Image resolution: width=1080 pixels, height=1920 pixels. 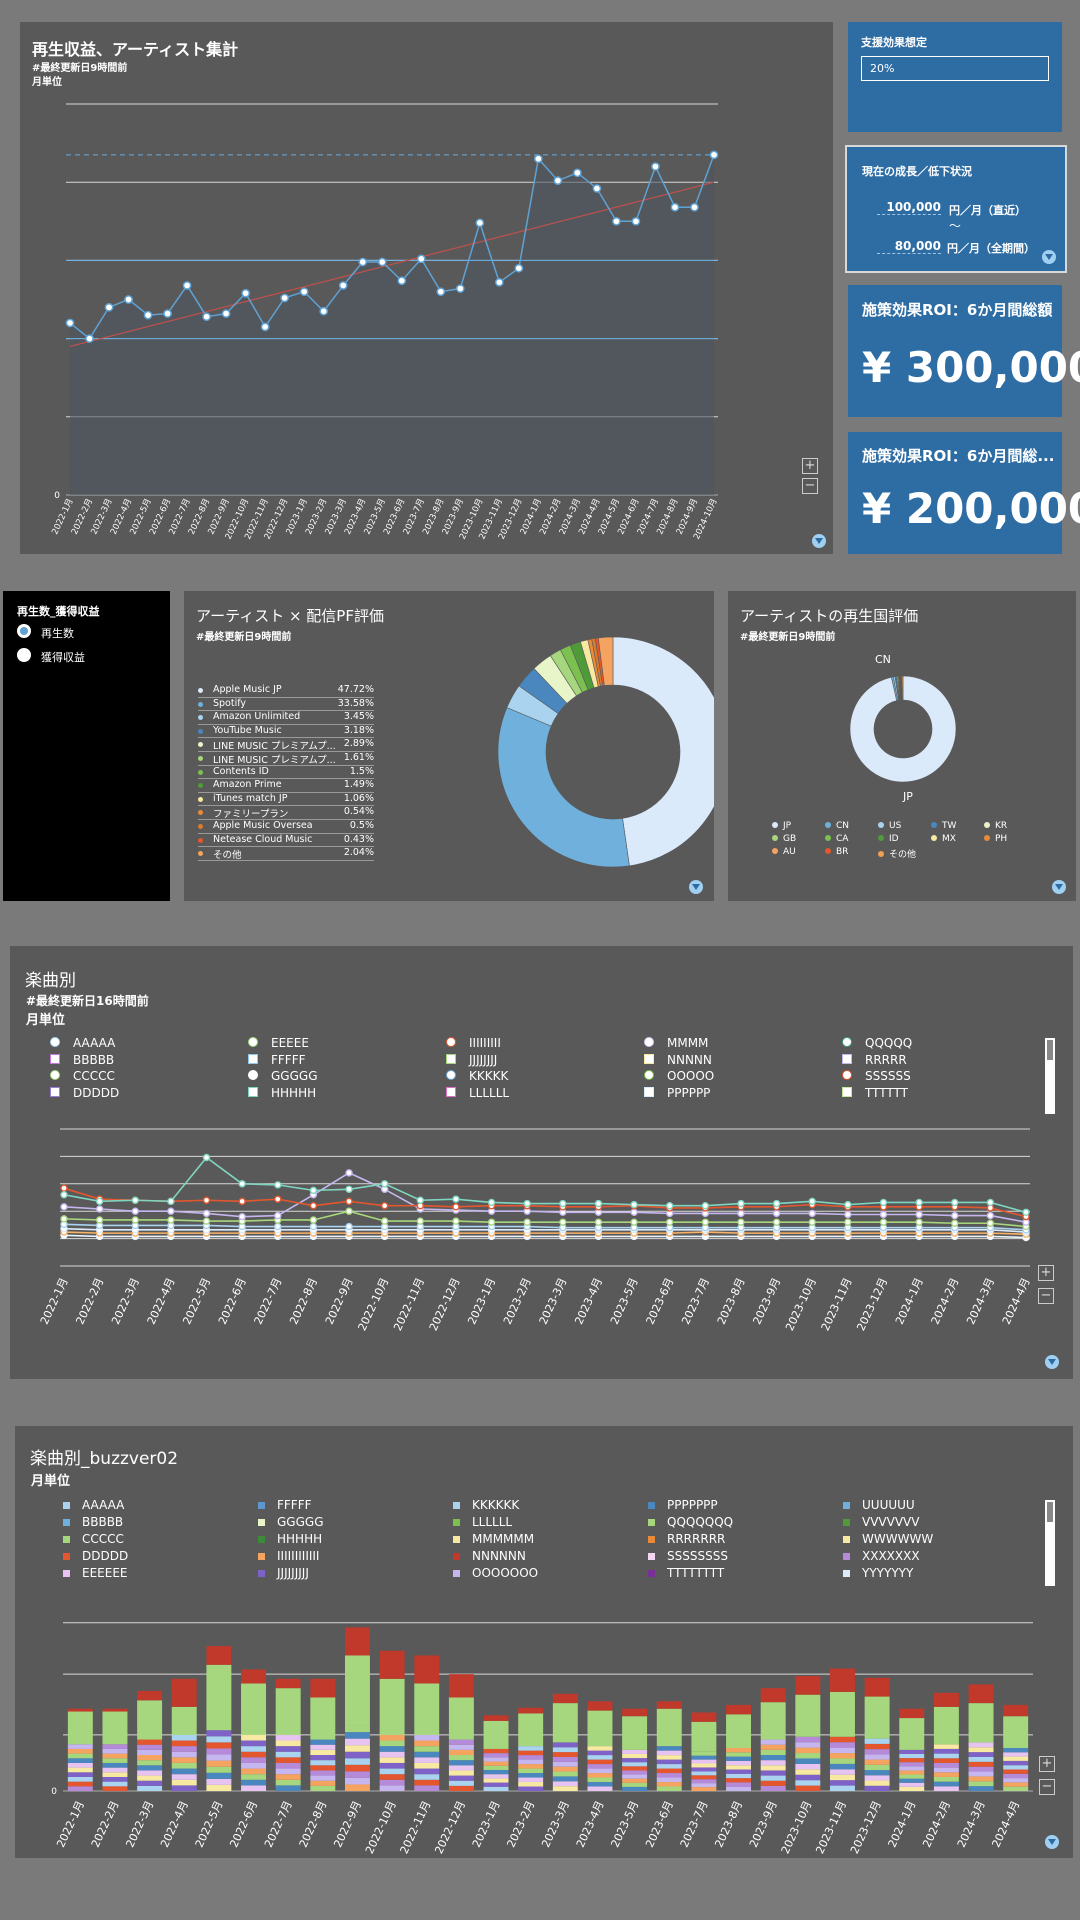 What do you see at coordinates (943, 839) in the screenshot?
I see `legend-item: MX` at bounding box center [943, 839].